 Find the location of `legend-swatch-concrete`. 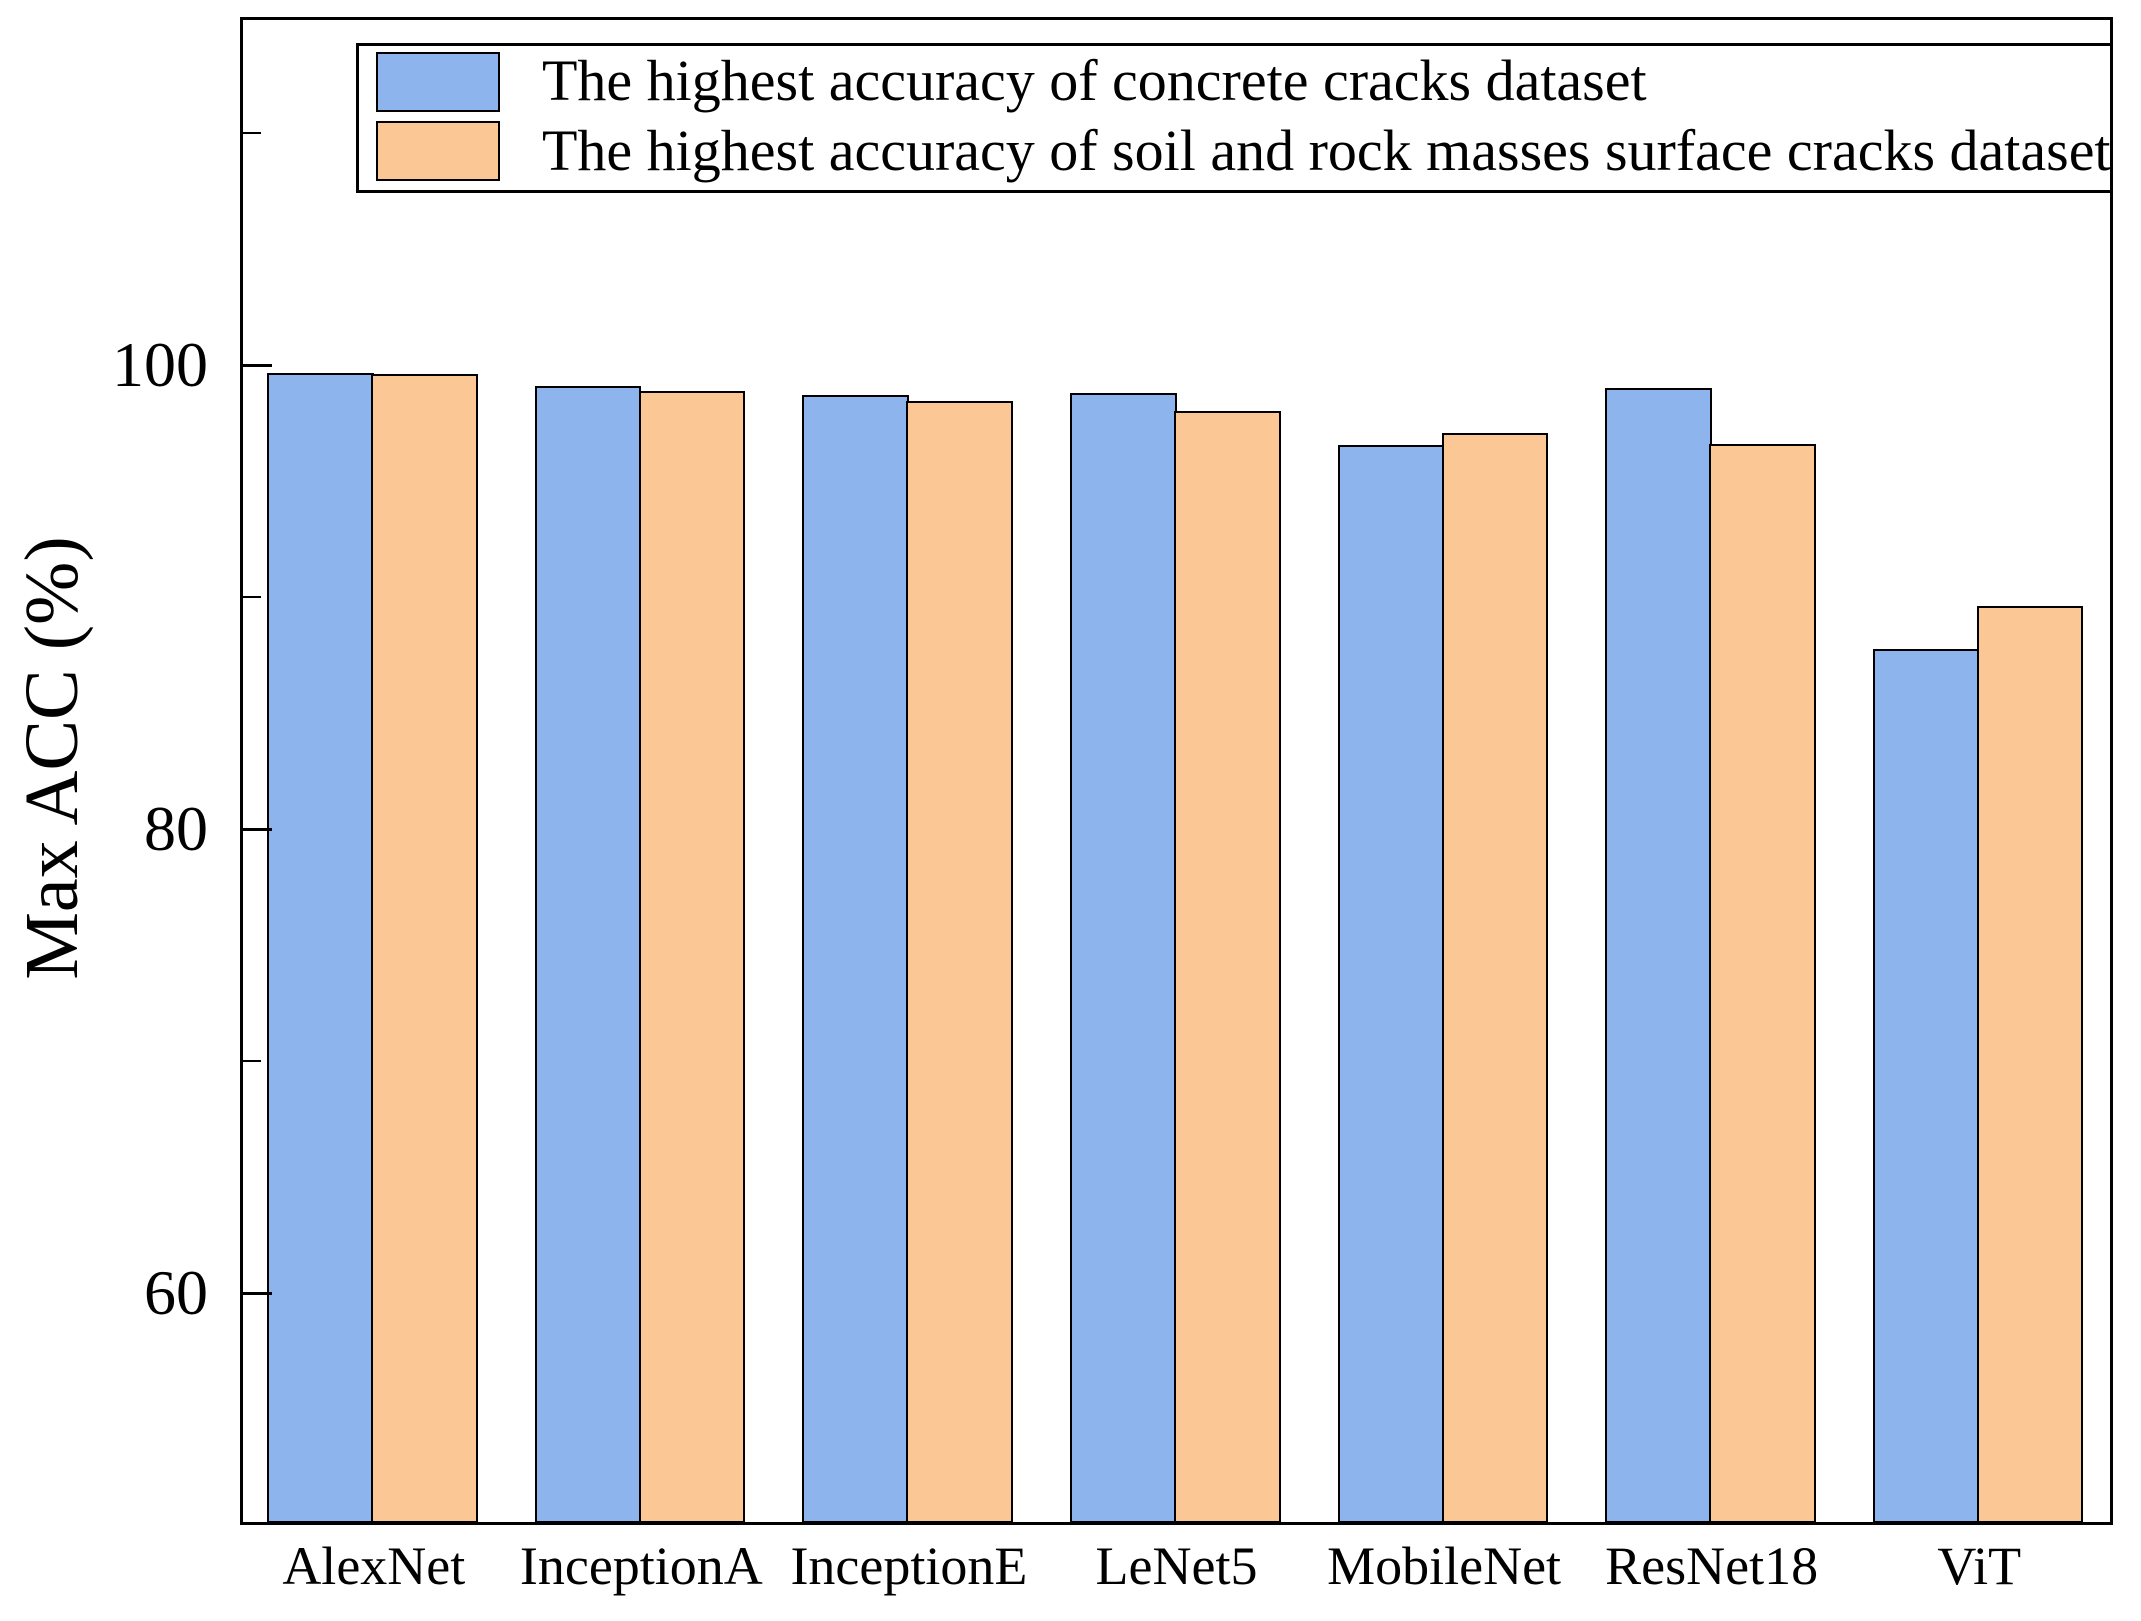

legend-swatch-concrete is located at coordinates (438, 82).